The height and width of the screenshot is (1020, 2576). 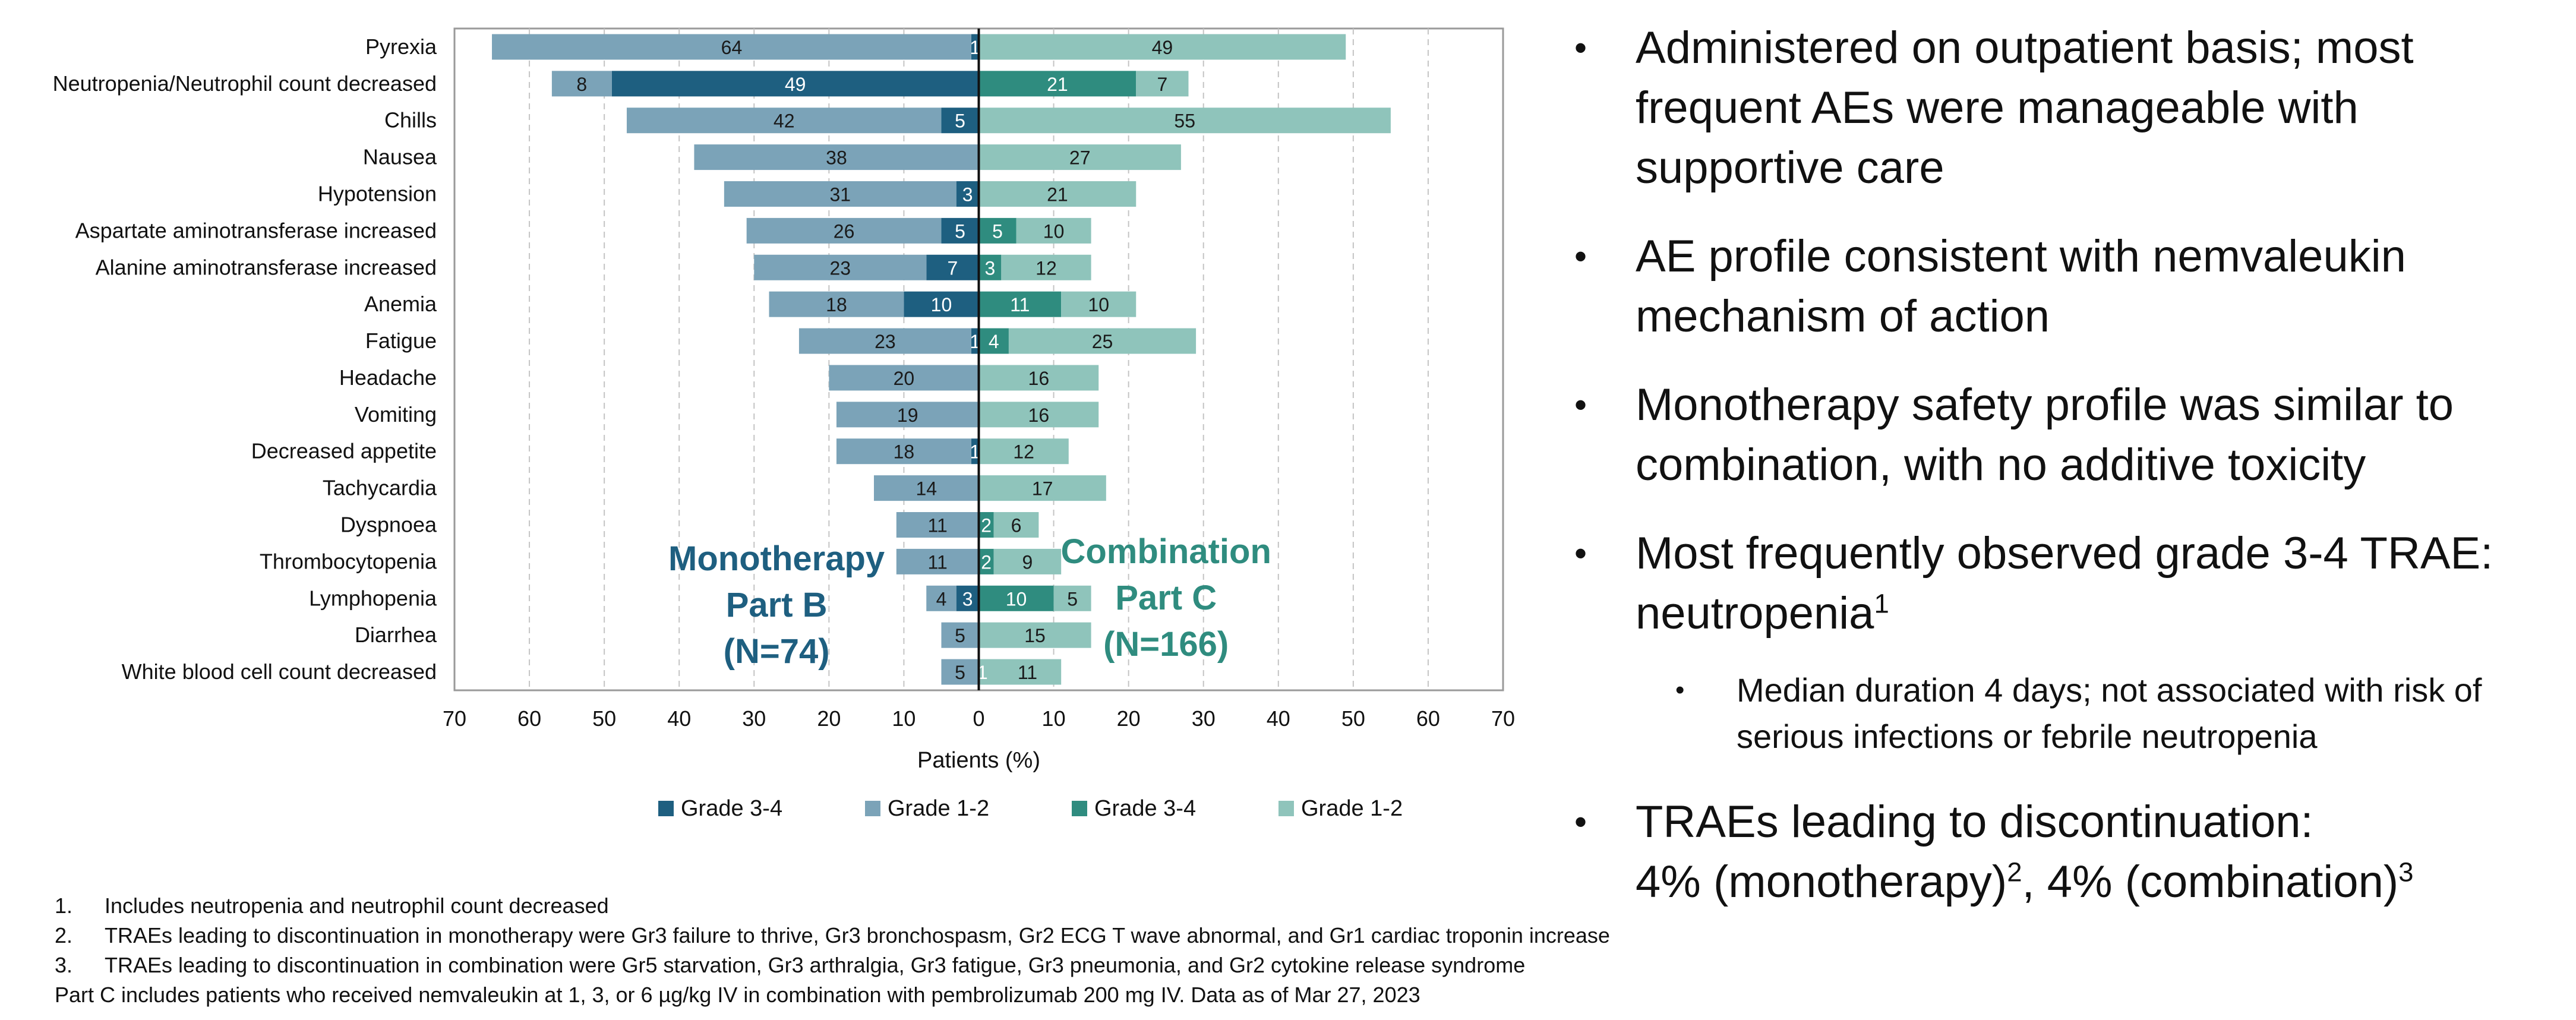 I want to click on bar-label-combo-grade34: 11, so click(x=1020, y=304).